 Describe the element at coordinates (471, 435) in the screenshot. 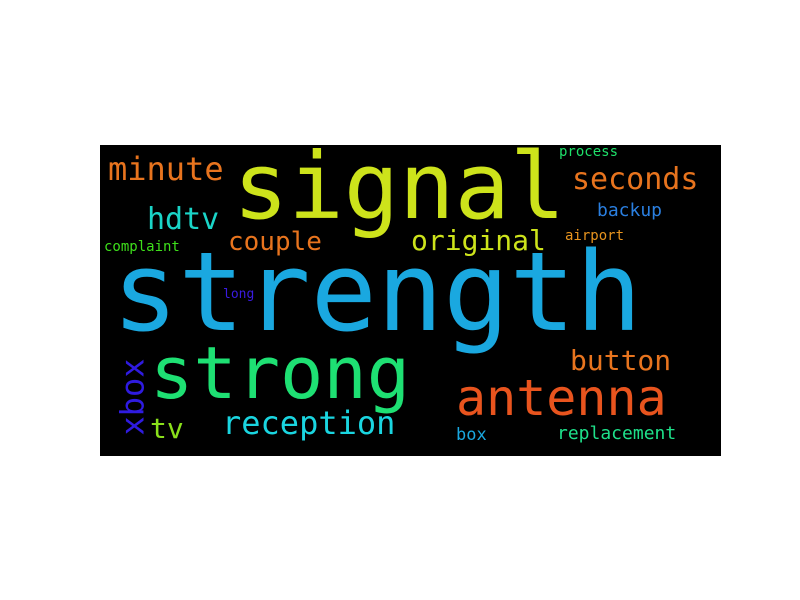

I see `word-box: box` at that location.